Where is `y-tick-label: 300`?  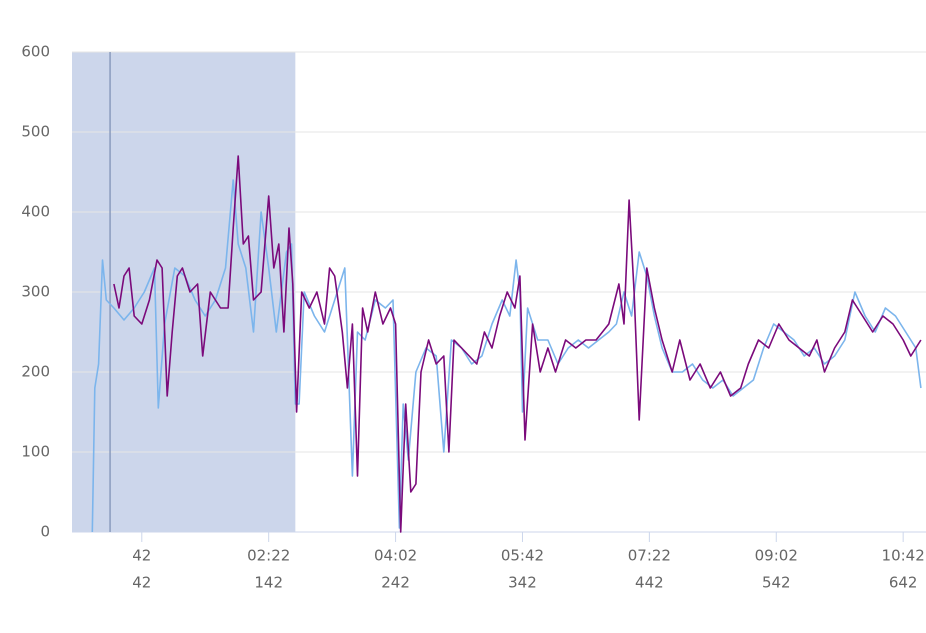 y-tick-label: 300 is located at coordinates (35, 292).